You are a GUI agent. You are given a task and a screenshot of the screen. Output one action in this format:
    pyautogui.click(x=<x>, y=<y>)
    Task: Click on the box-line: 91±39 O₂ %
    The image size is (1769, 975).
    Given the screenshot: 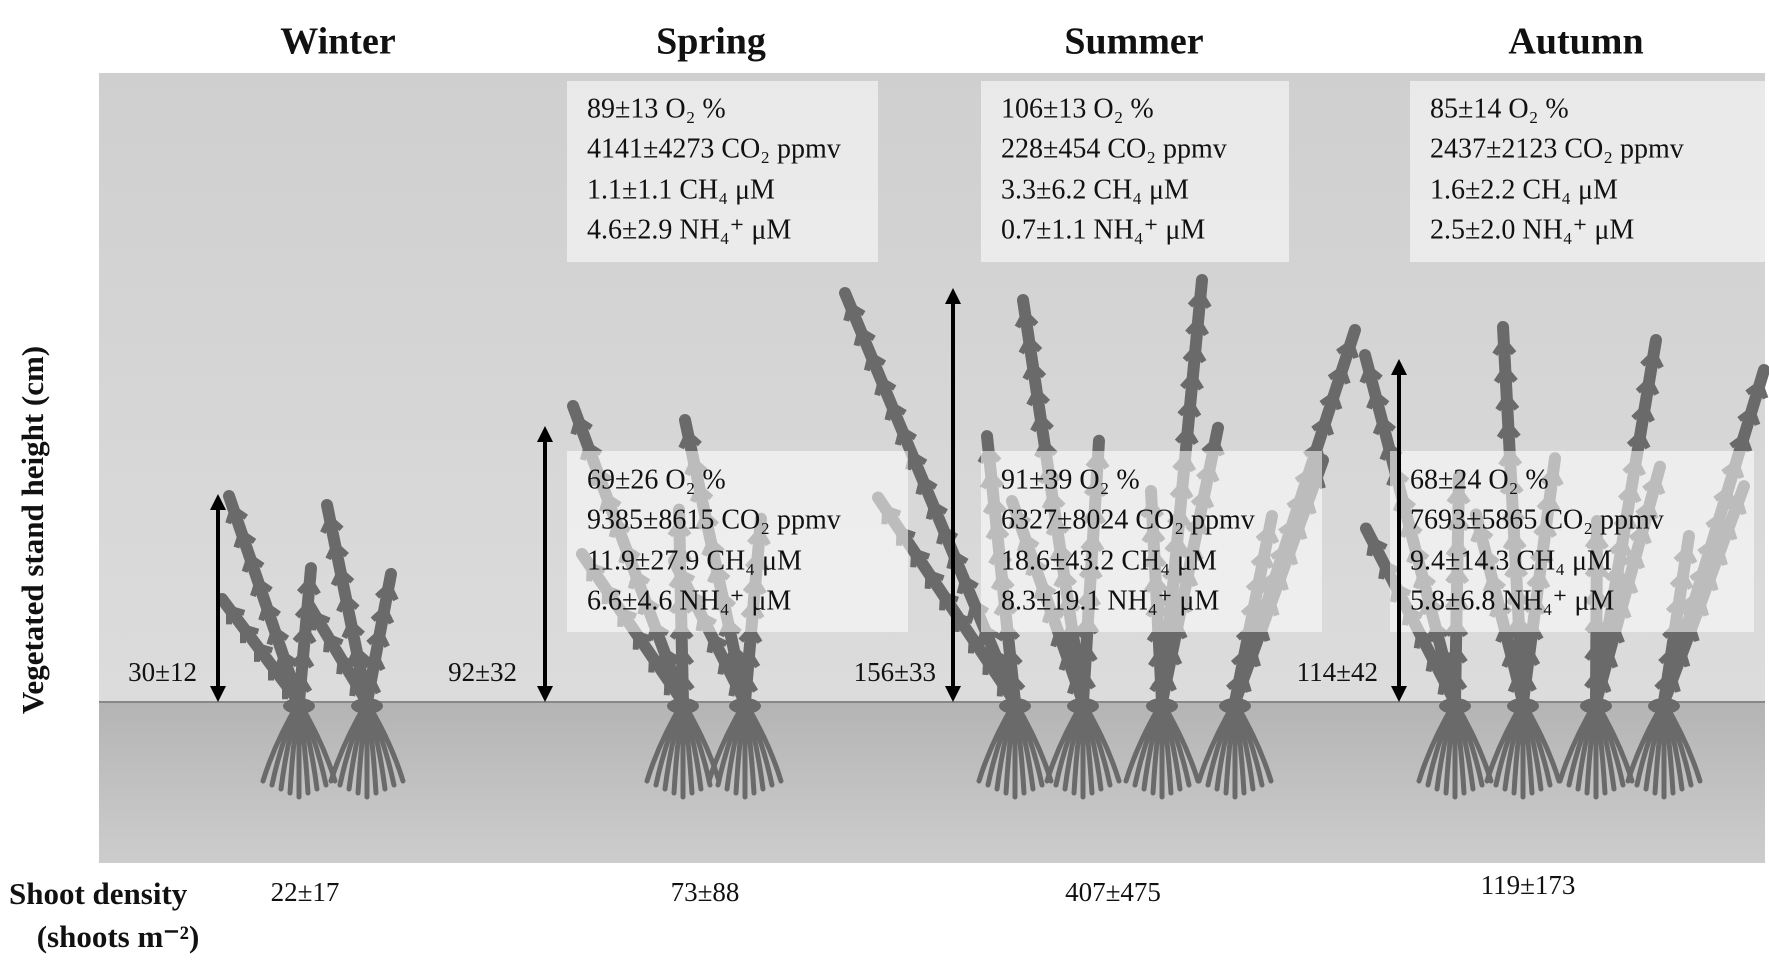 What is the action you would take?
    pyautogui.click(x=1070, y=479)
    